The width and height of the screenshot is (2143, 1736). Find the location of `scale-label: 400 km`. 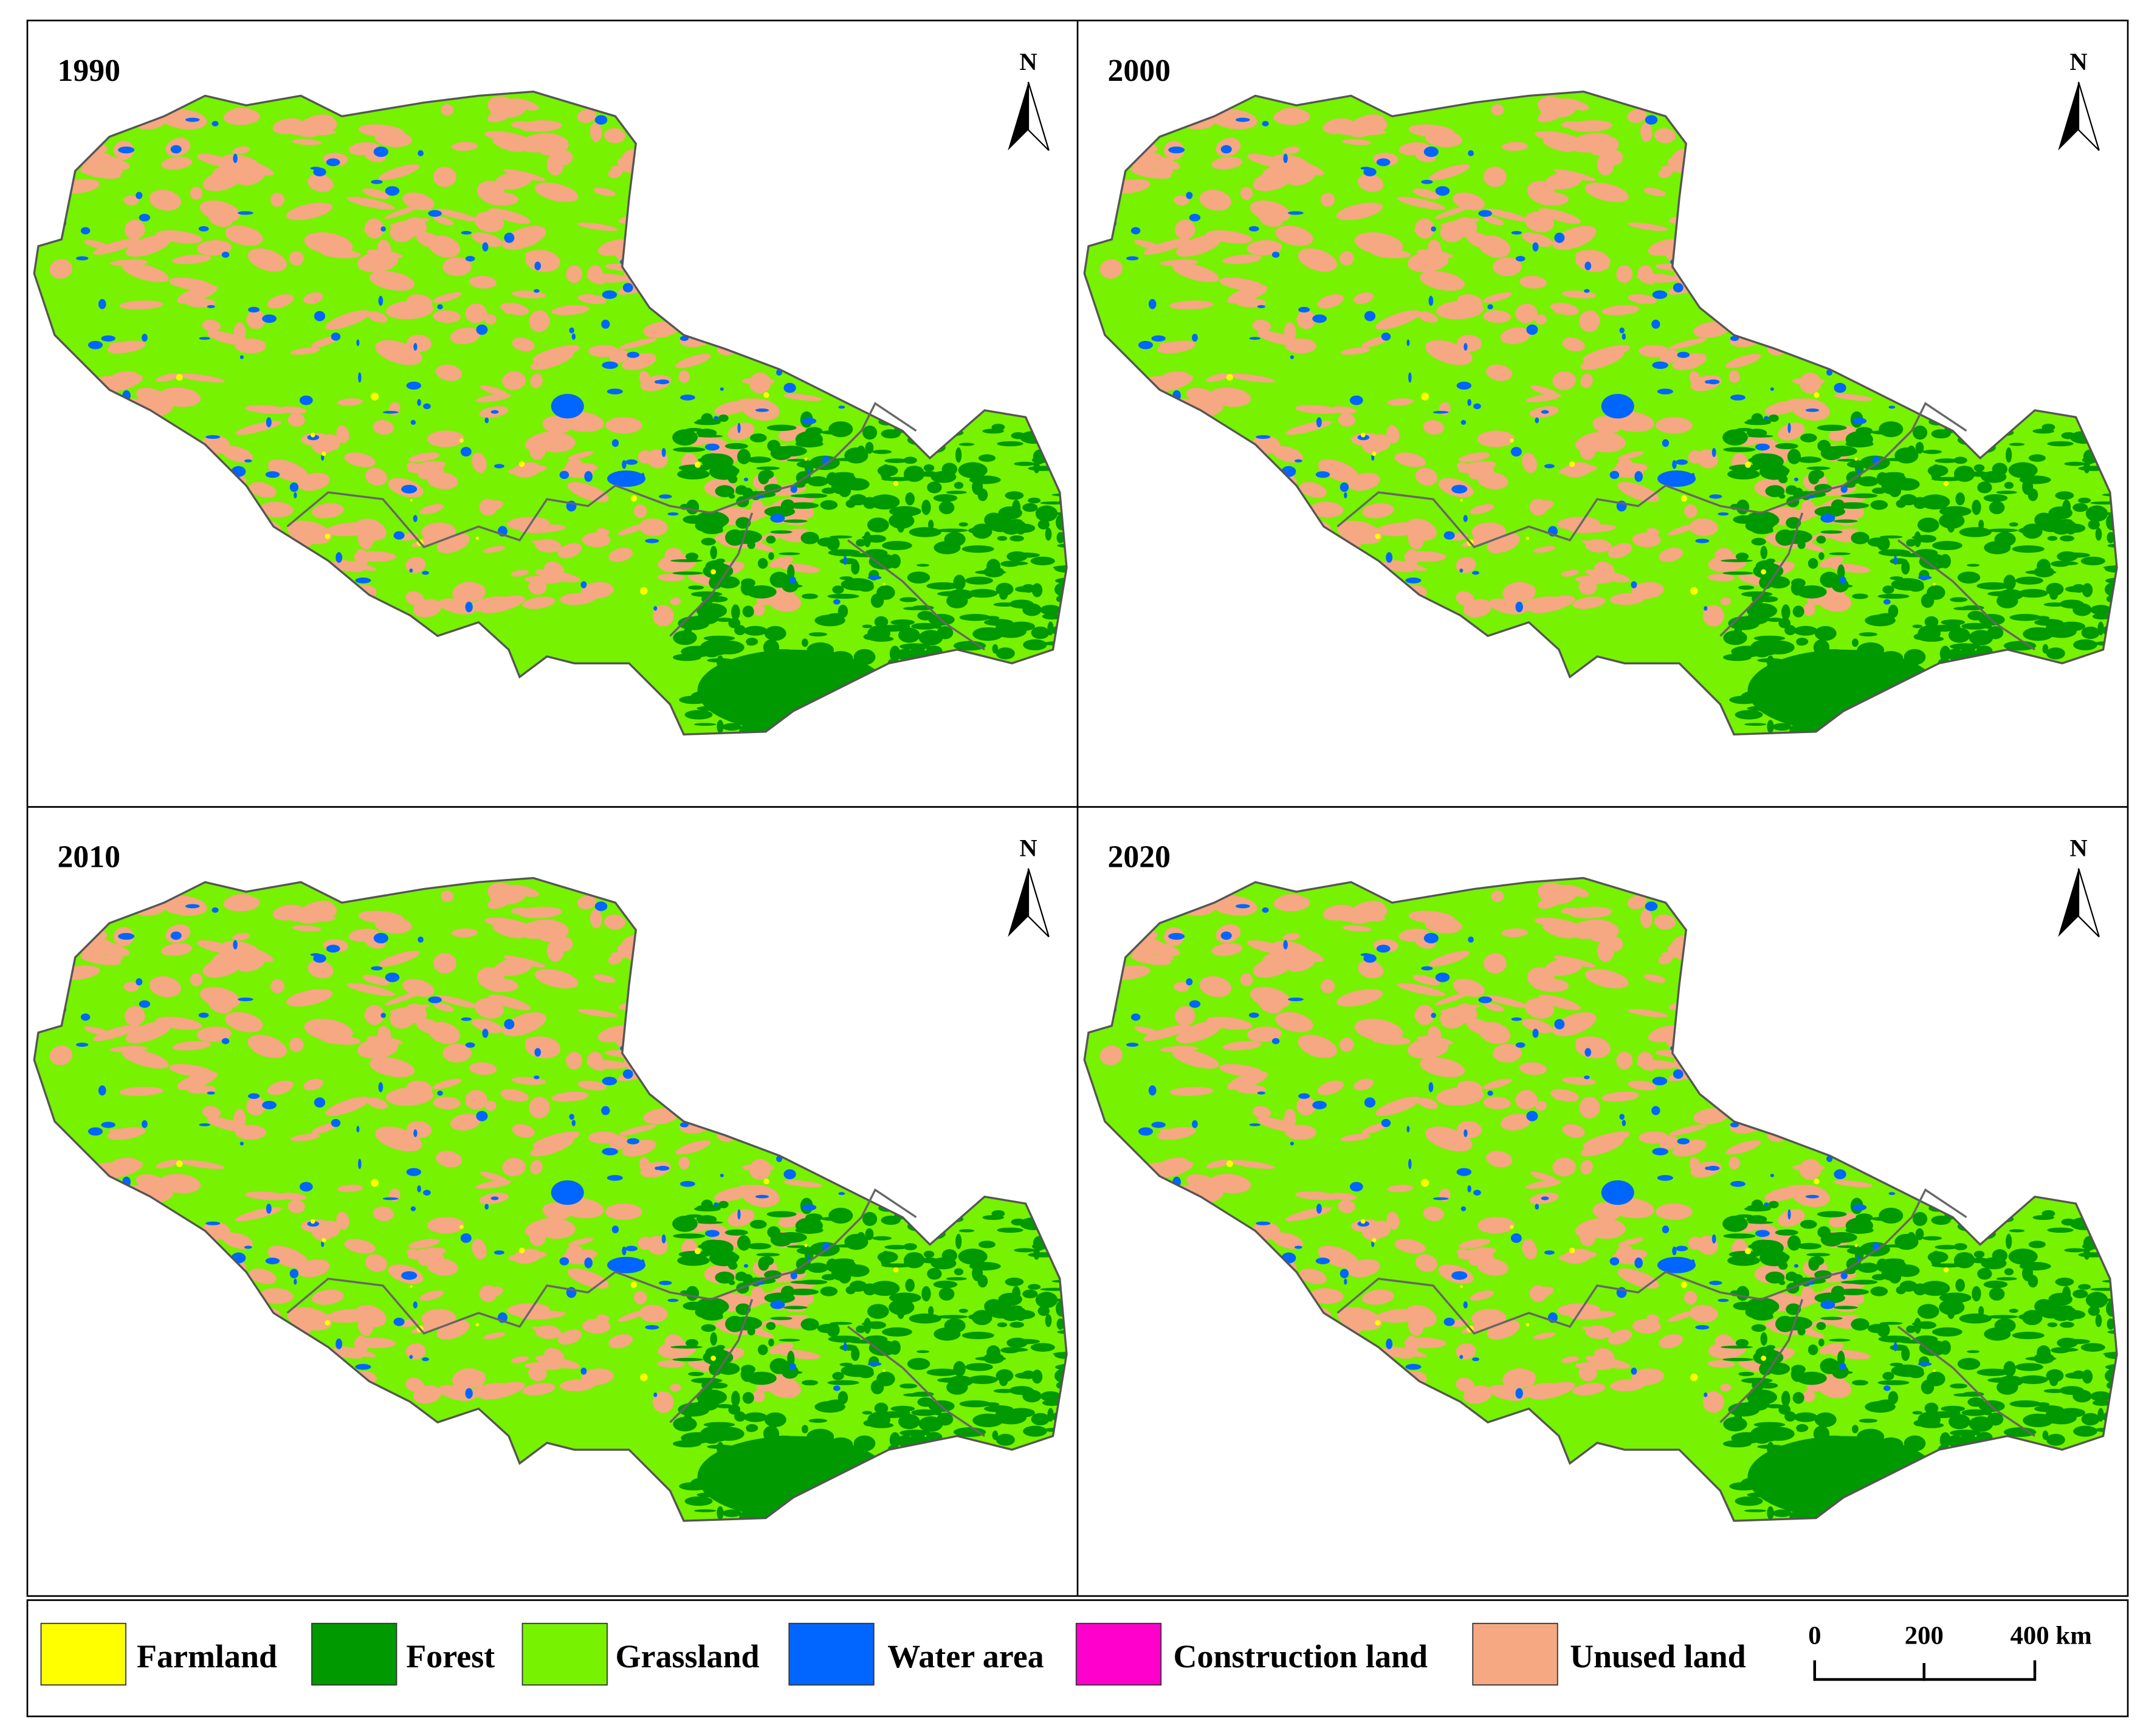

scale-label: 400 km is located at coordinates (2051, 1636).